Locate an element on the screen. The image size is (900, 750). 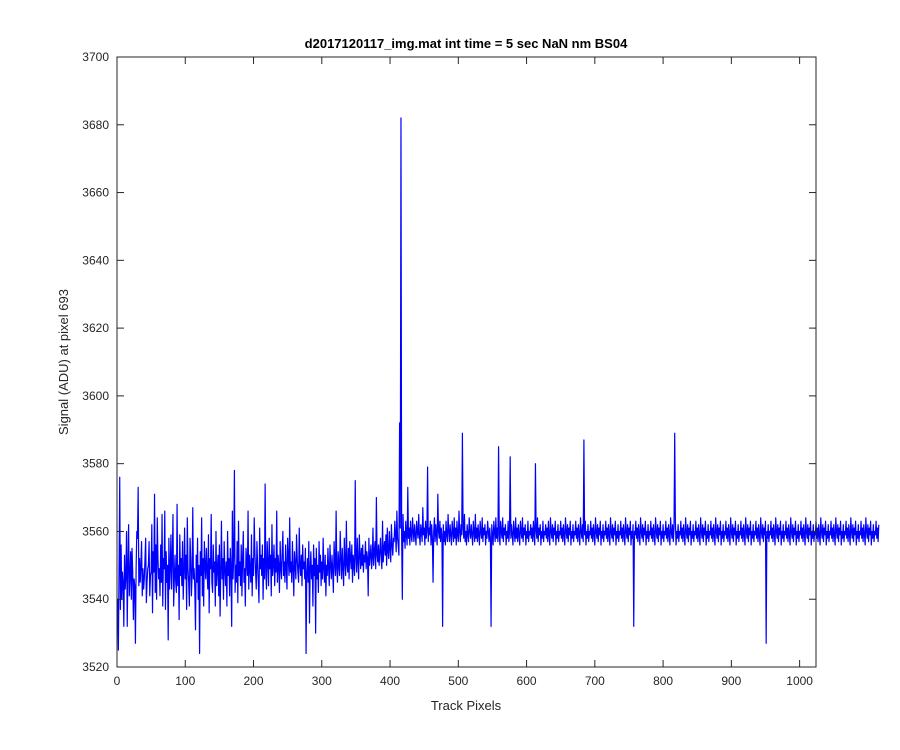
x-tick-label: 600 is located at coordinates (527, 681).